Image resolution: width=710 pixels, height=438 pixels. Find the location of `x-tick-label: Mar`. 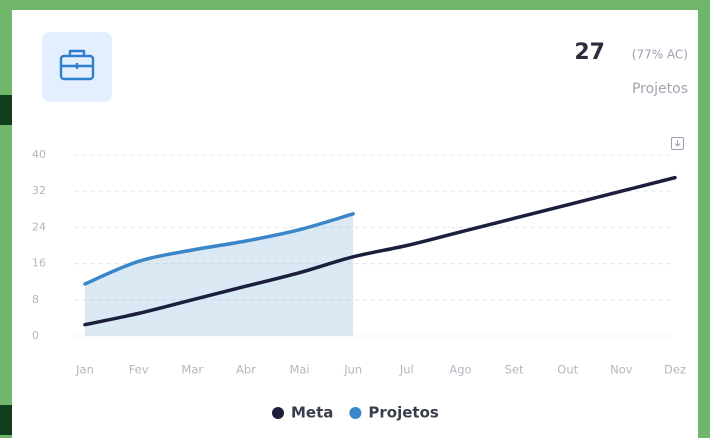

x-tick-label: Mar is located at coordinates (192, 370).